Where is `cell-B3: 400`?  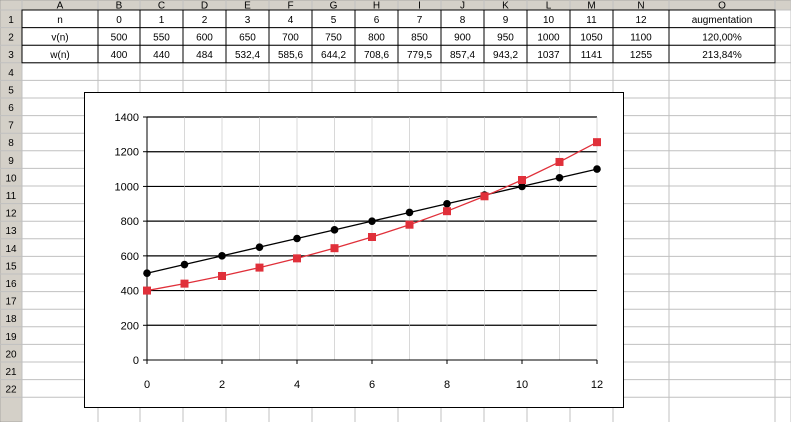 cell-B3: 400 is located at coordinates (119, 55).